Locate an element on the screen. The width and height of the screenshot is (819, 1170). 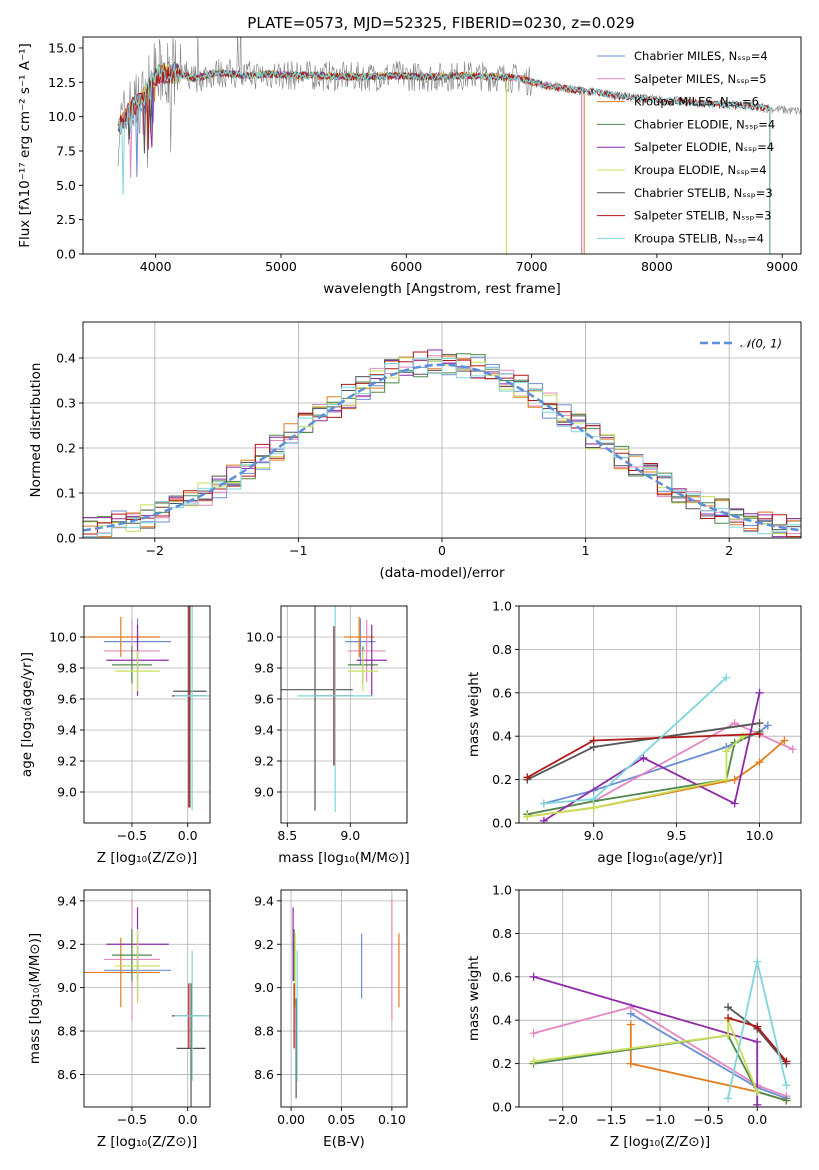
mass_vs_z-frame is located at coordinates (147, 998).